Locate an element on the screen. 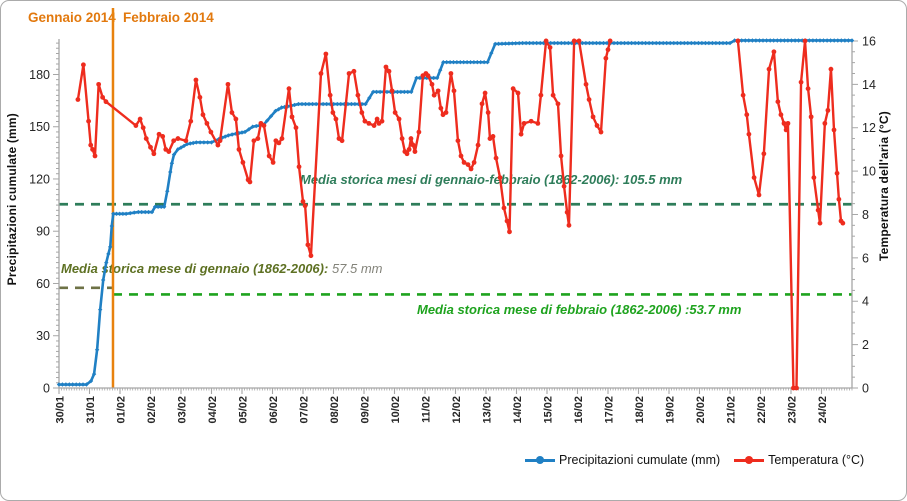 The width and height of the screenshot is (907, 501). legend-item-temperature: Temperatura (°C) is located at coordinates (799, 460).